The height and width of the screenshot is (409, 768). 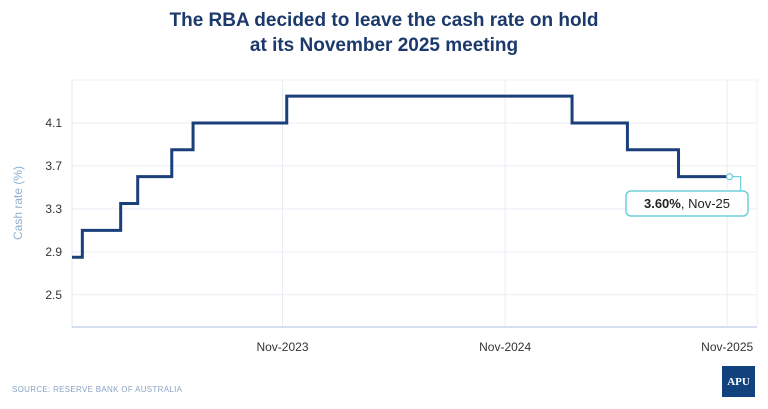 I want to click on annotation-value: 3.60%, so click(x=662, y=203).